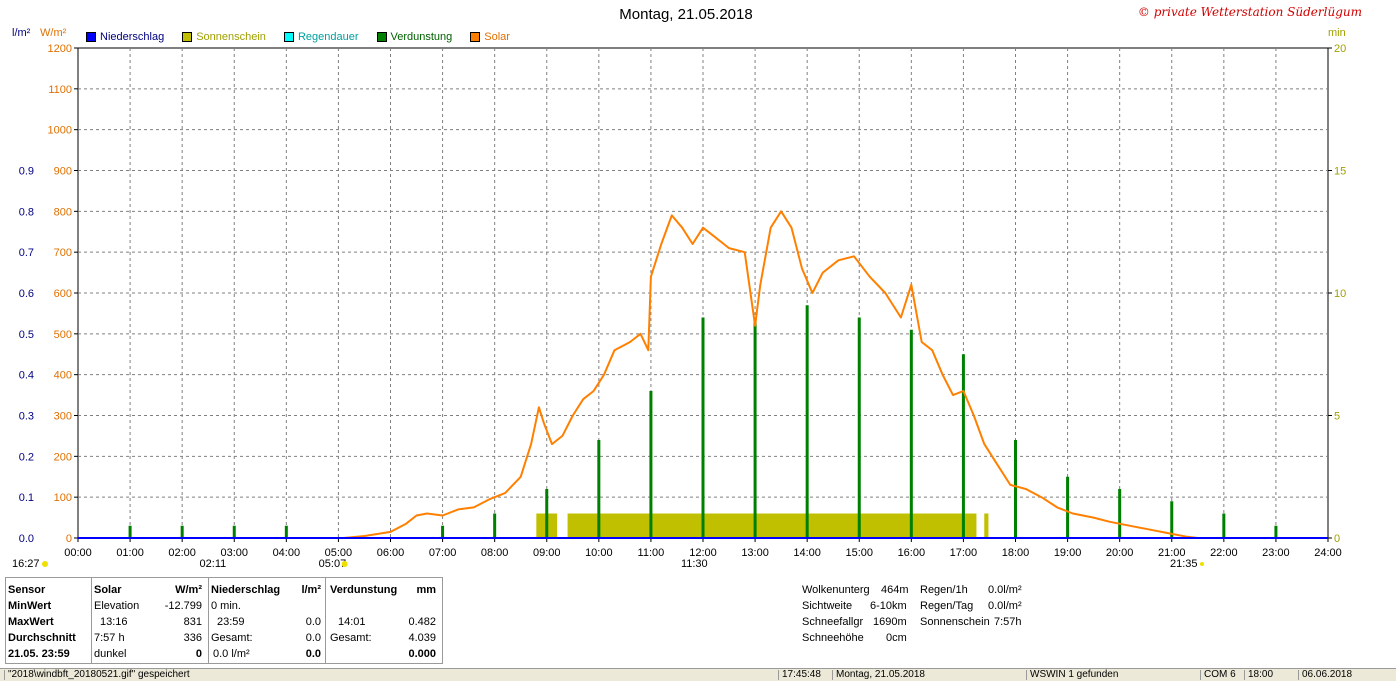 The width and height of the screenshot is (1396, 681). What do you see at coordinates (63, 253) in the screenshot?
I see `y-tick-label-solar: 700` at bounding box center [63, 253].